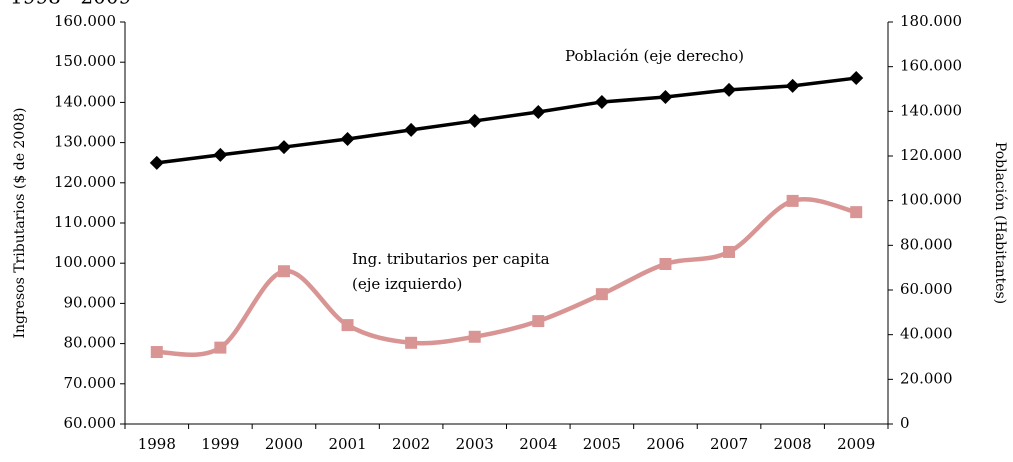  What do you see at coordinates (931, 155) in the screenshot?
I see `y2-tick-label: 120.000` at bounding box center [931, 155].